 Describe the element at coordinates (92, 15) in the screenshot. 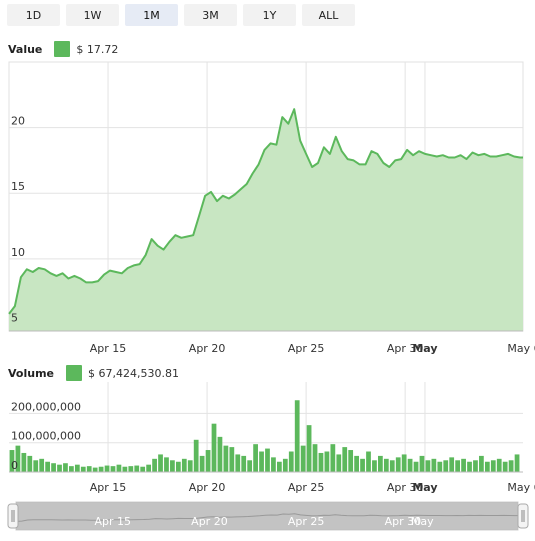

I see `range-button-1w: 1W` at that location.